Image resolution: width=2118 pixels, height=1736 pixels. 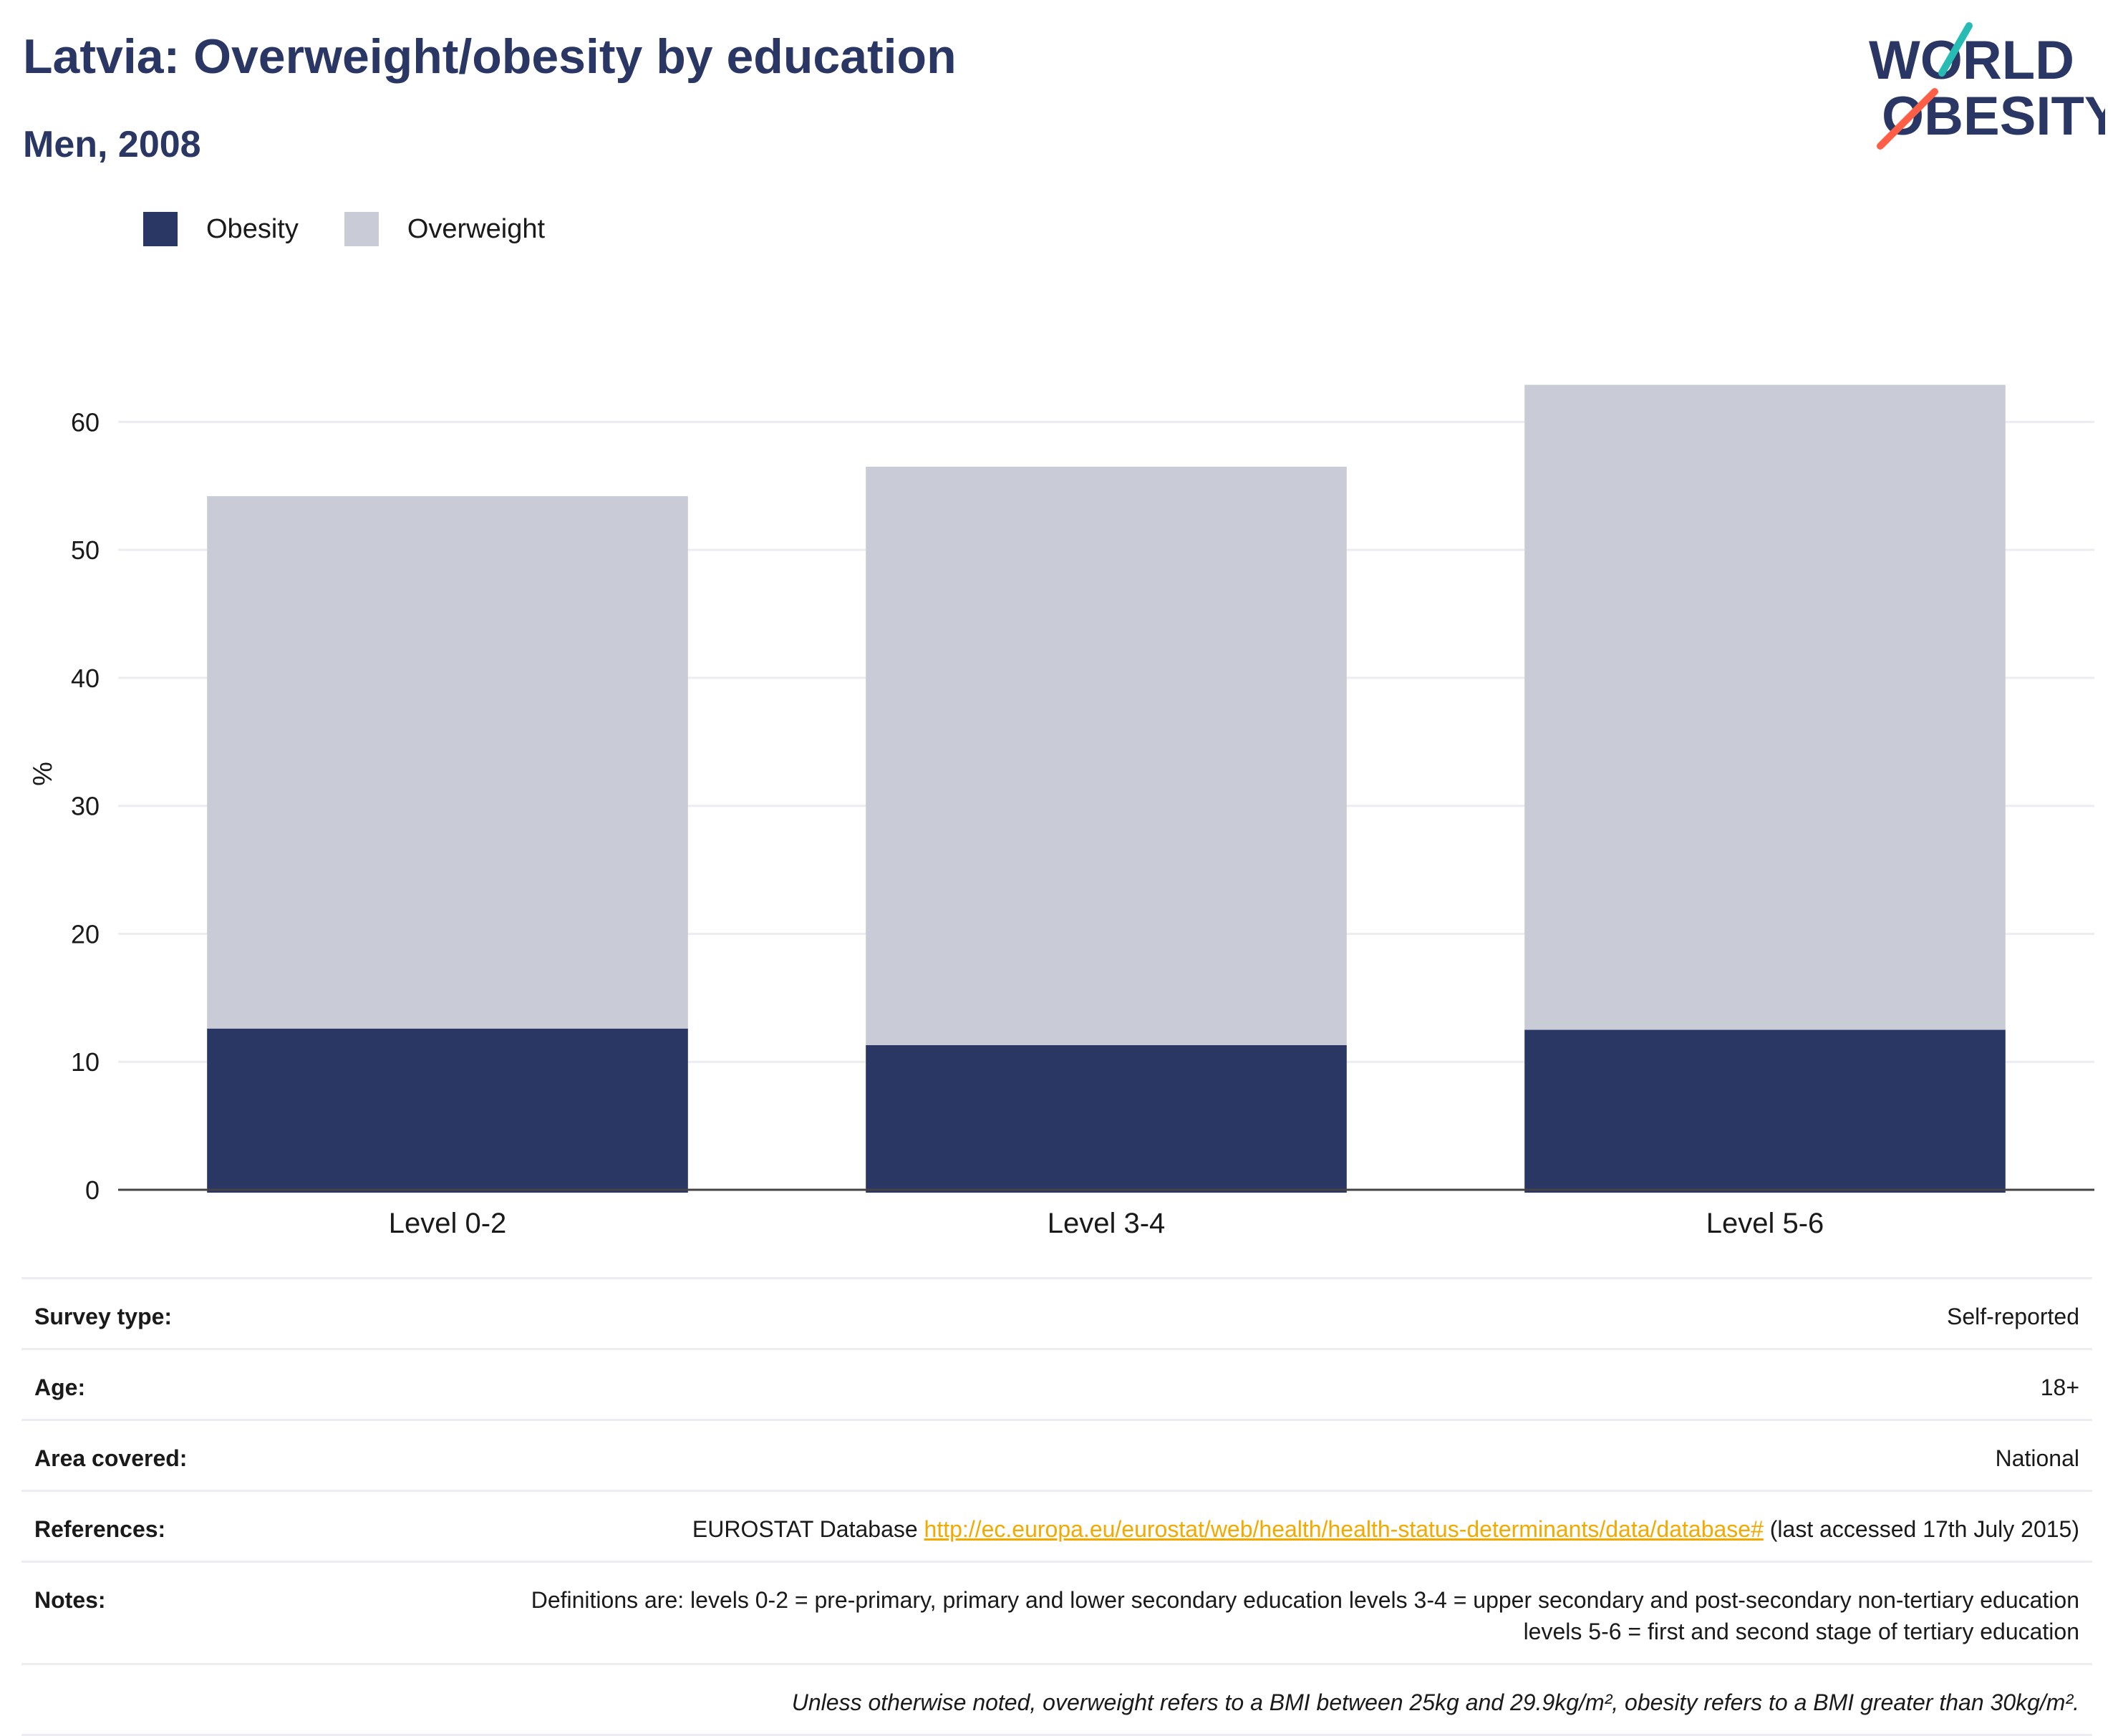 I want to click on chart-legend: Obesity Overweight, so click(x=367, y=229).